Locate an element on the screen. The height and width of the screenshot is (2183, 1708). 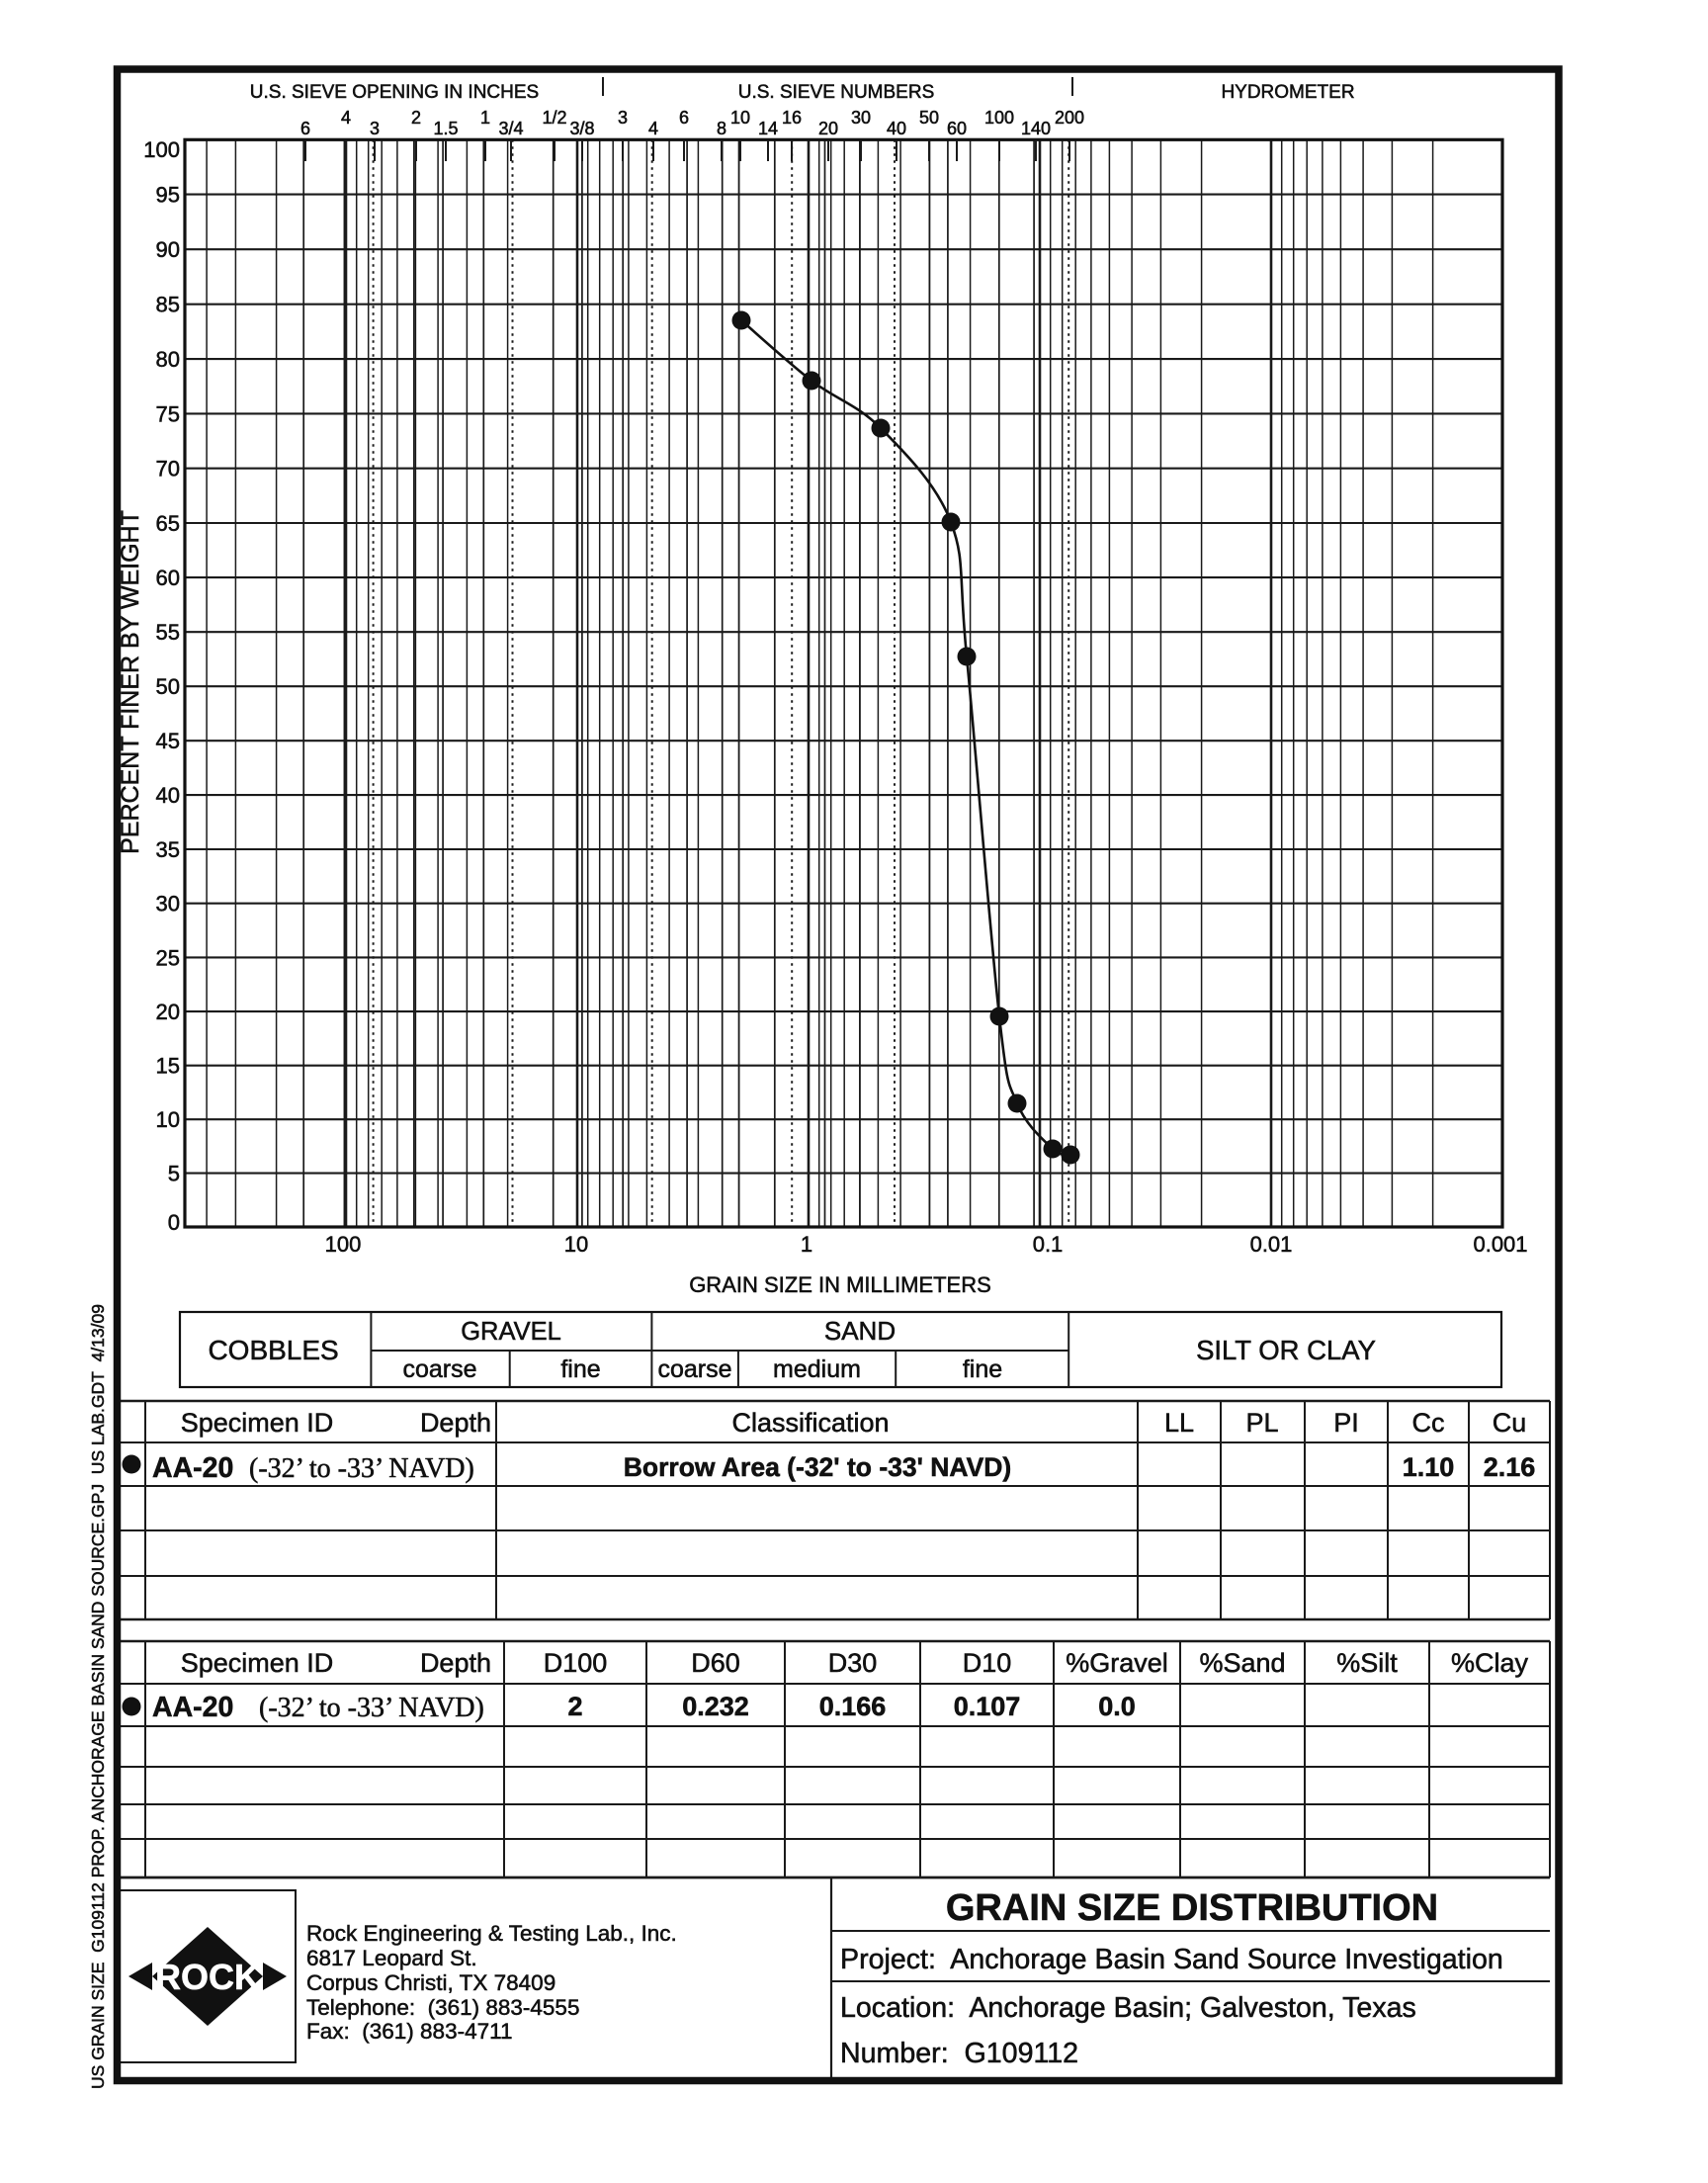
svg-text: %Gravel is located at coordinates (1117, 1663).